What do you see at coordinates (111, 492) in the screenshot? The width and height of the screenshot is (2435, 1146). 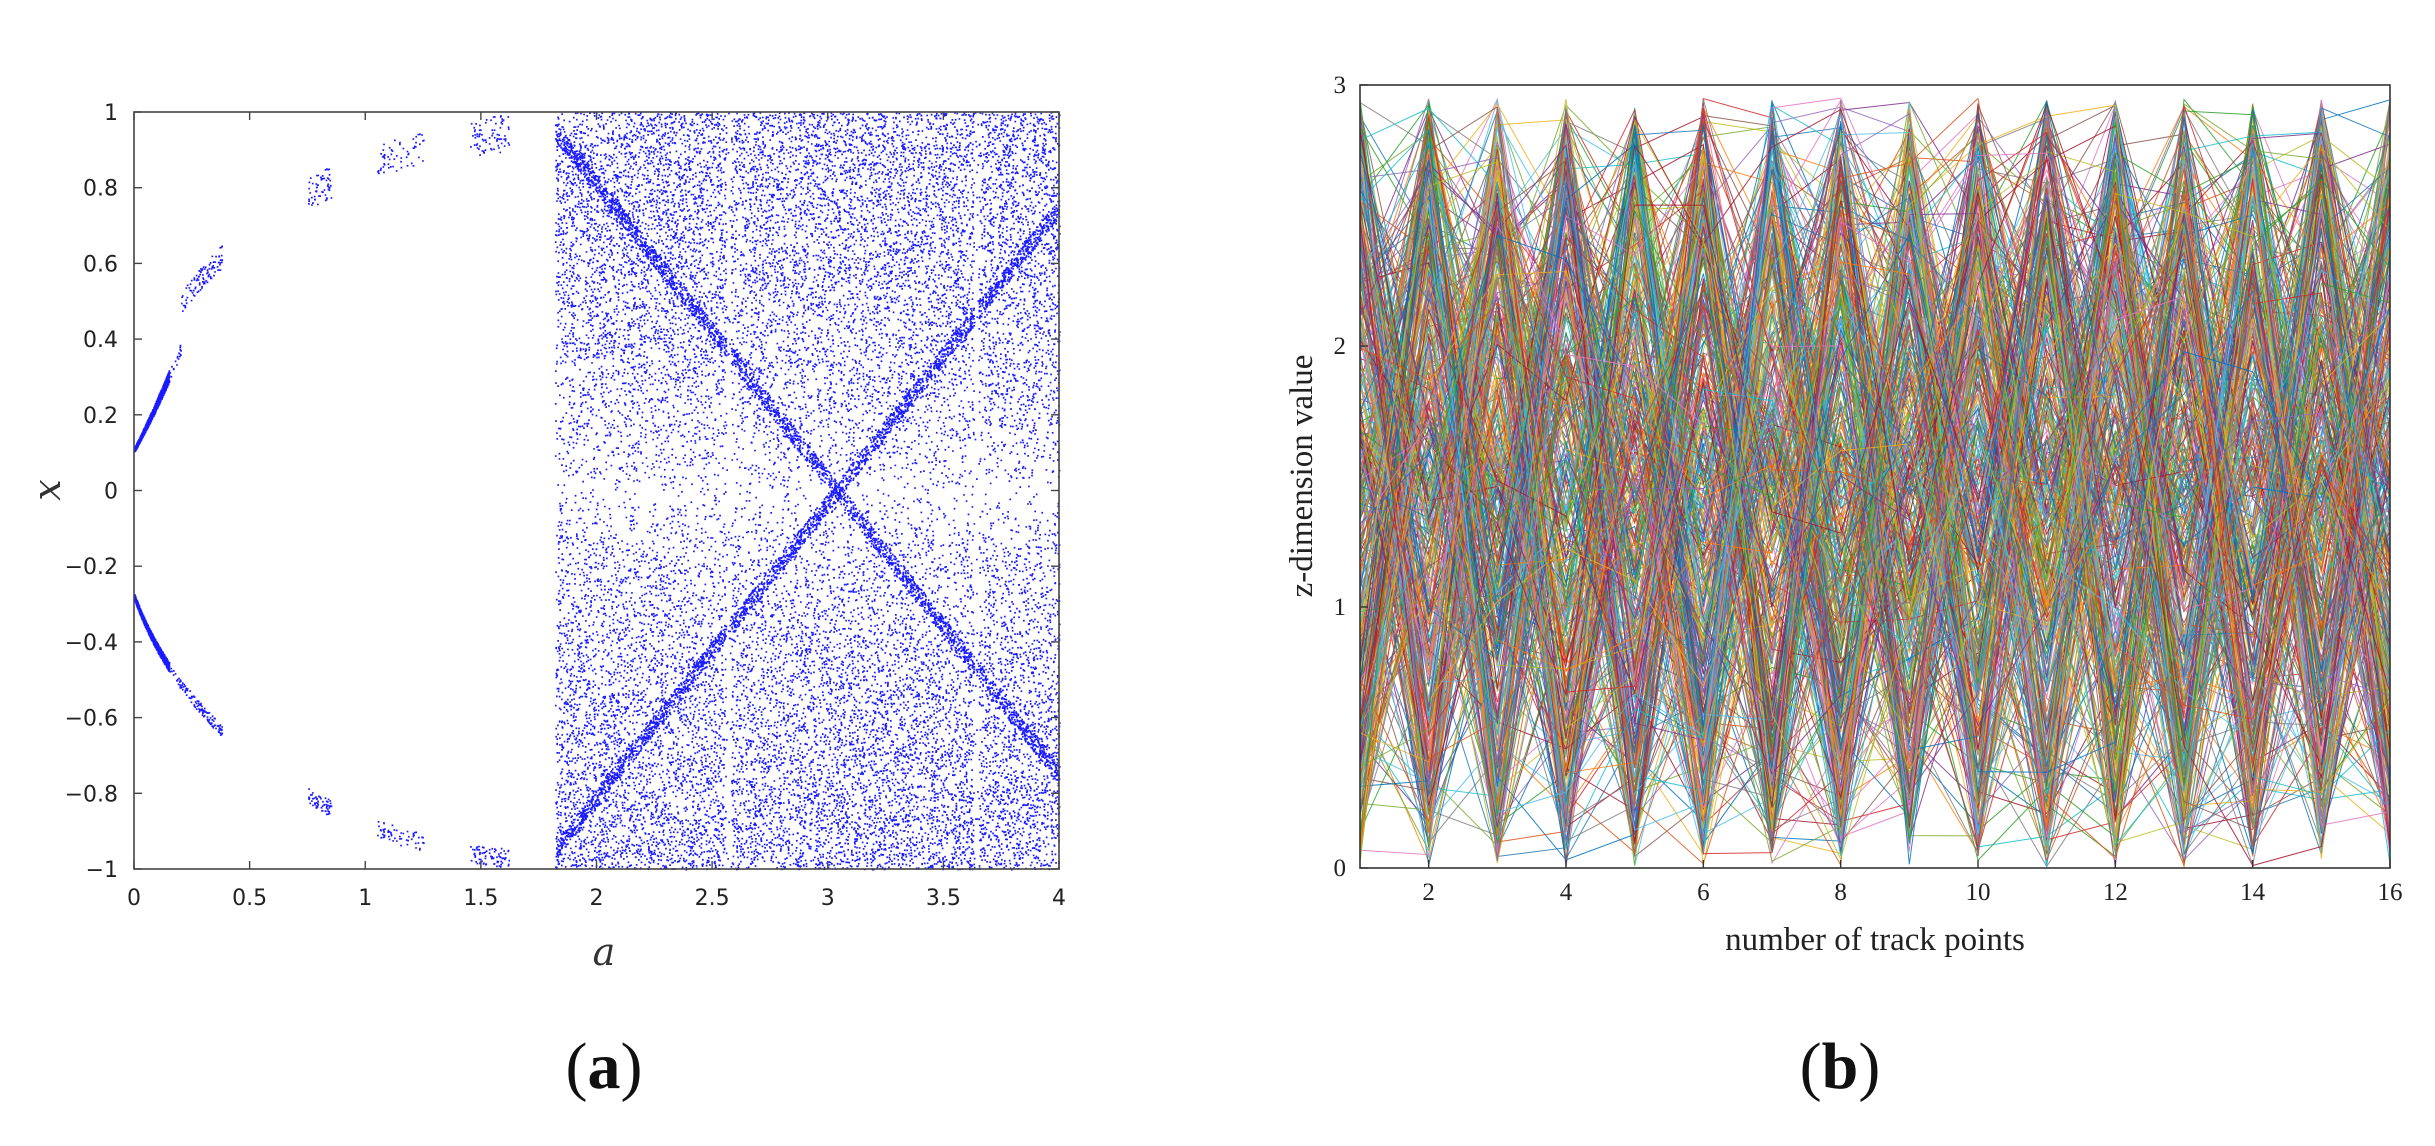 I see `y-tick-label-a: 0` at bounding box center [111, 492].